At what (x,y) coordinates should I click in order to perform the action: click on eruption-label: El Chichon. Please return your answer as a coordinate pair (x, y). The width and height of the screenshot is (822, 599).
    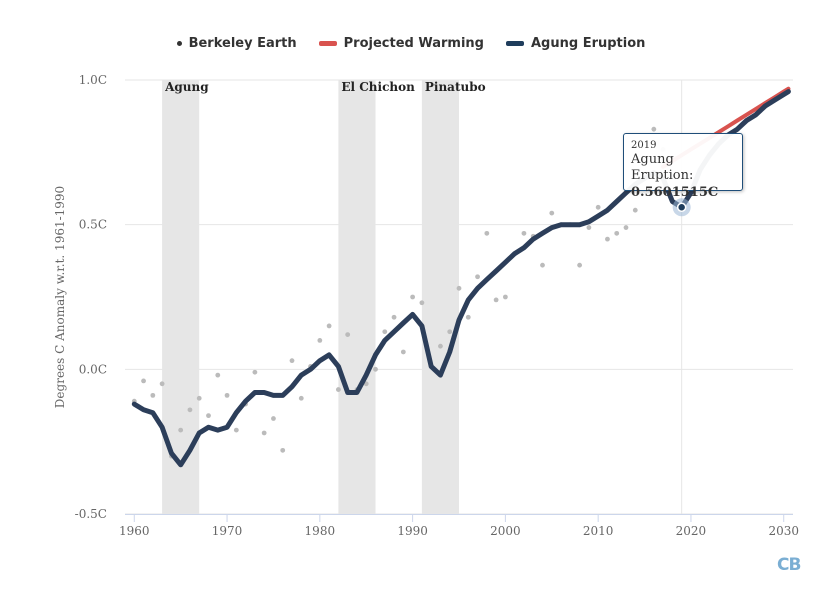
    Looking at the image, I should click on (378, 87).